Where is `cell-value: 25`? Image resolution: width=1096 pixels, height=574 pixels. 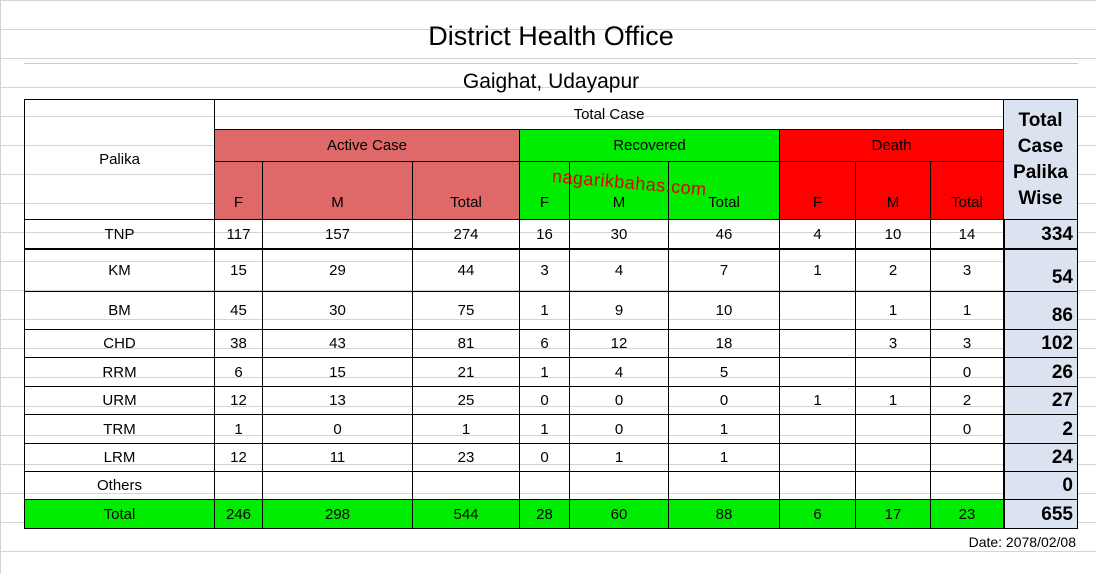
cell-value: 25 is located at coordinates (466, 401).